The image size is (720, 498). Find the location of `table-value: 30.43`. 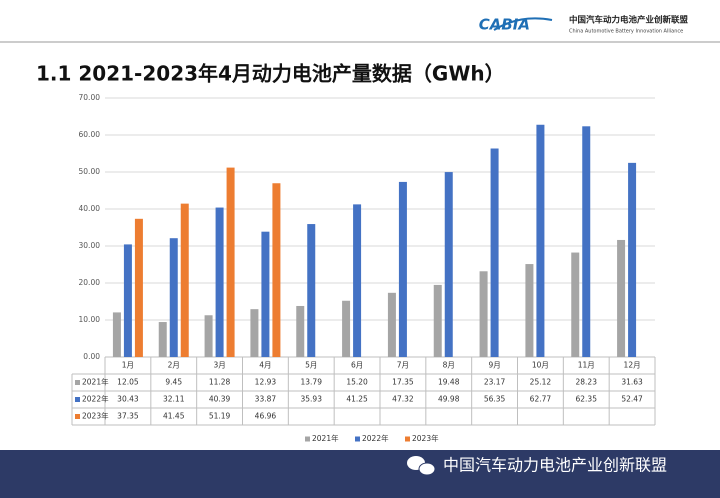

table-value: 30.43 is located at coordinates (128, 399).